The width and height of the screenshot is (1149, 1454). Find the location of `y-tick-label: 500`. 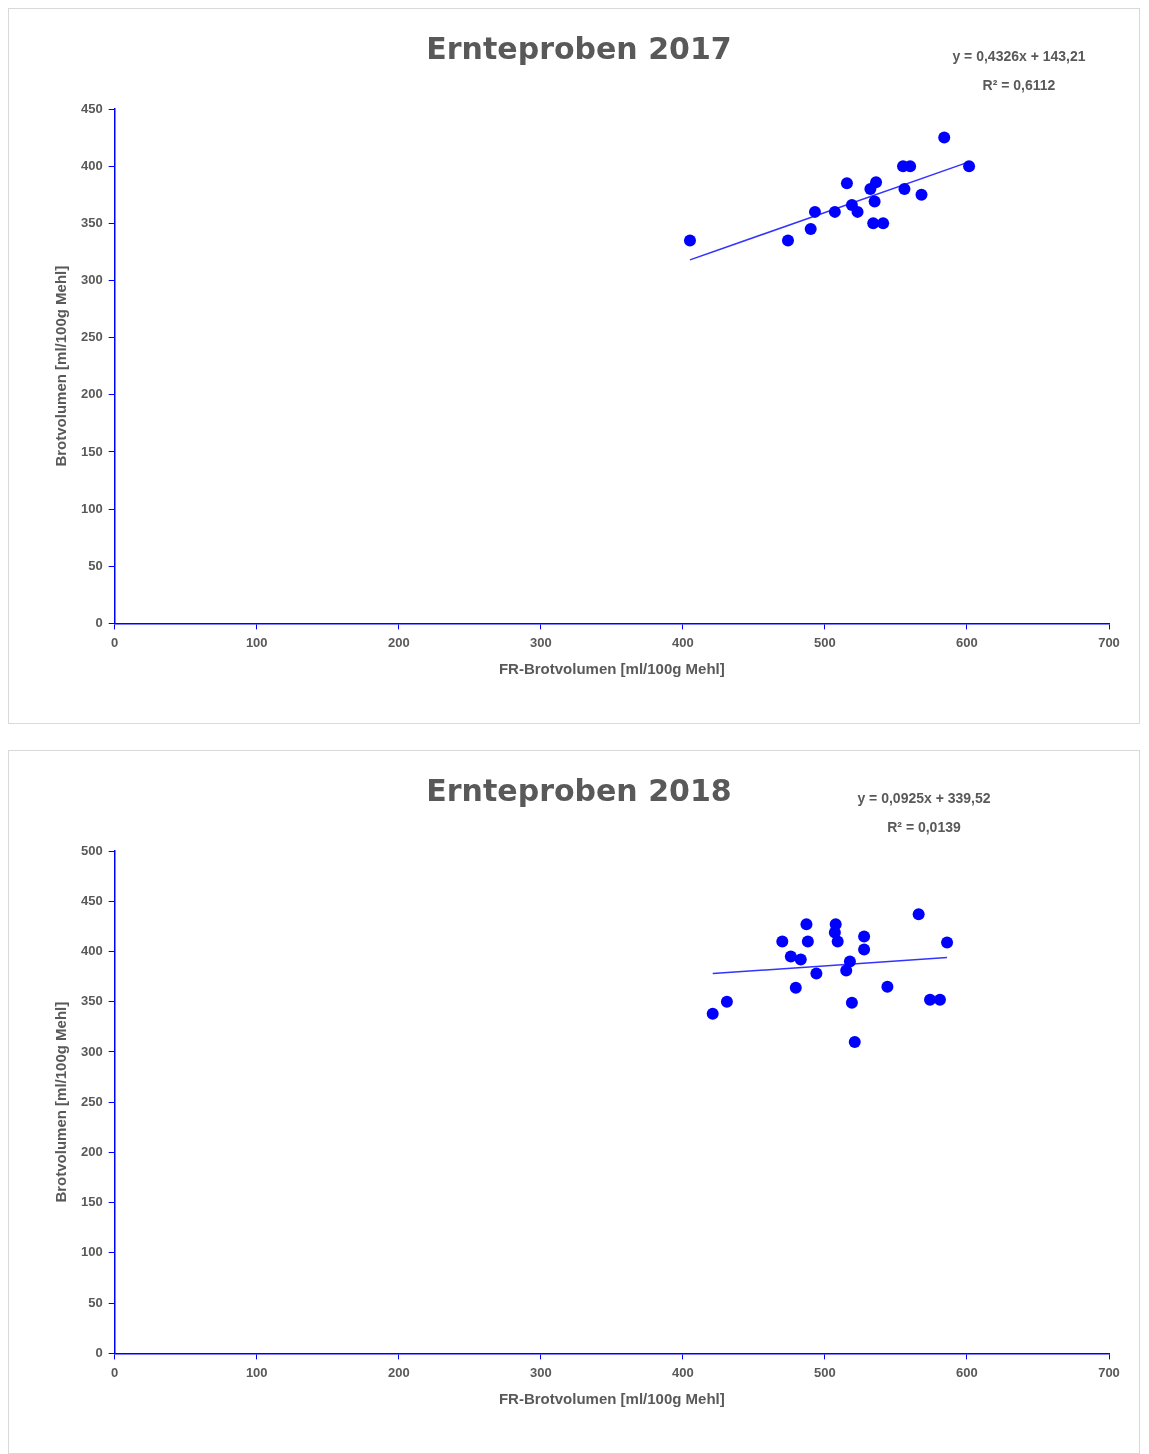

y-tick-label: 500 is located at coordinates (91, 850).